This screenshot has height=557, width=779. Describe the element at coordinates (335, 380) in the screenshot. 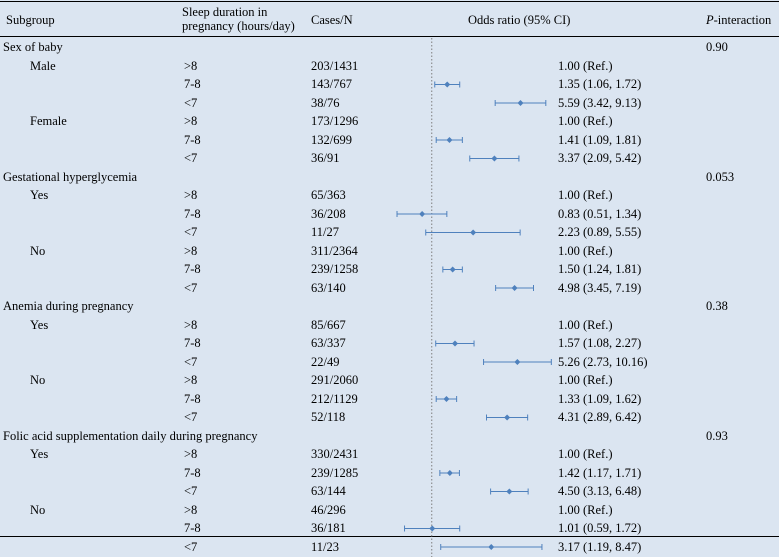

I see `cases-cell: 291/2060` at that location.